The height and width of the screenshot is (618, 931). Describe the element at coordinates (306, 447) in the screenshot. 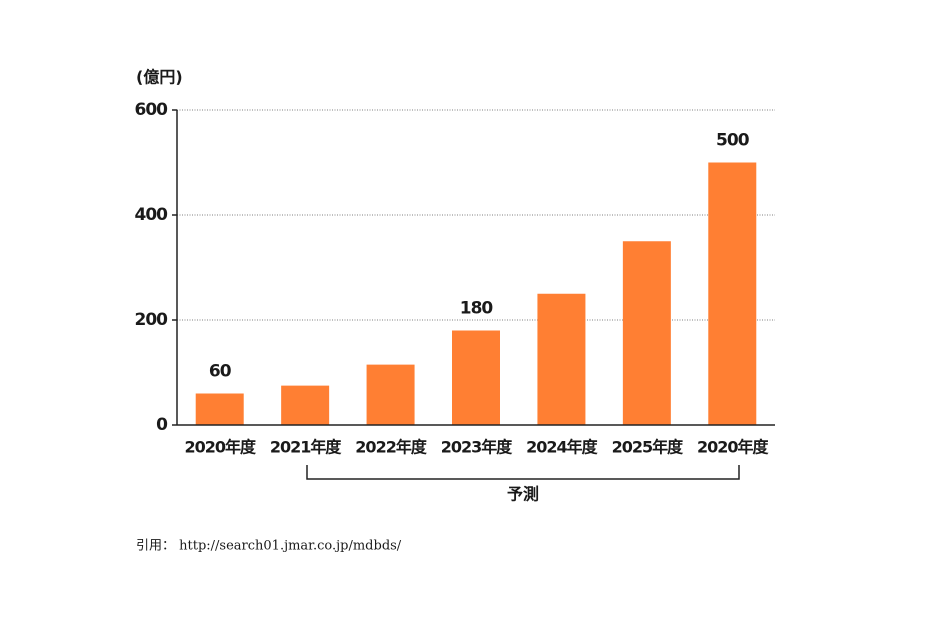

I see `x-tick-label: 2021年度` at that location.